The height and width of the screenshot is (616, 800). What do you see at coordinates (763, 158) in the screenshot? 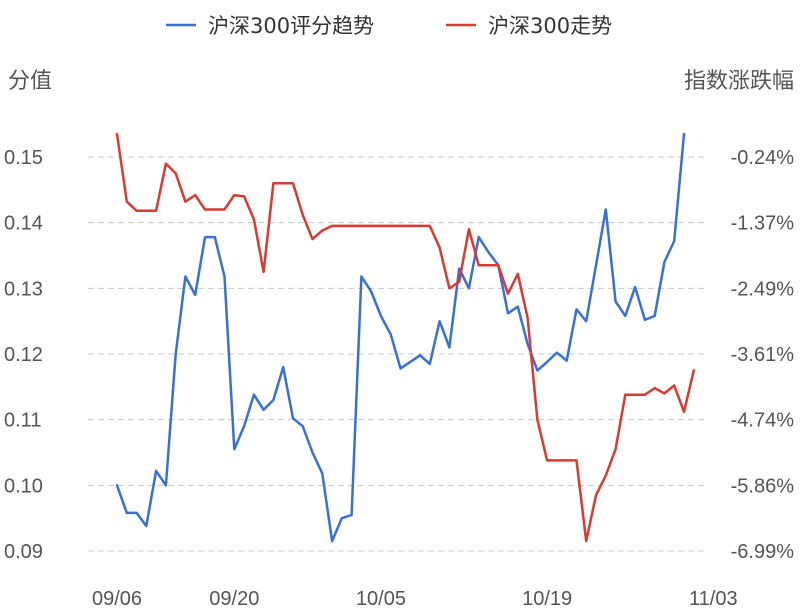
I see `y-right-tick-label: -0.24%` at bounding box center [763, 158].